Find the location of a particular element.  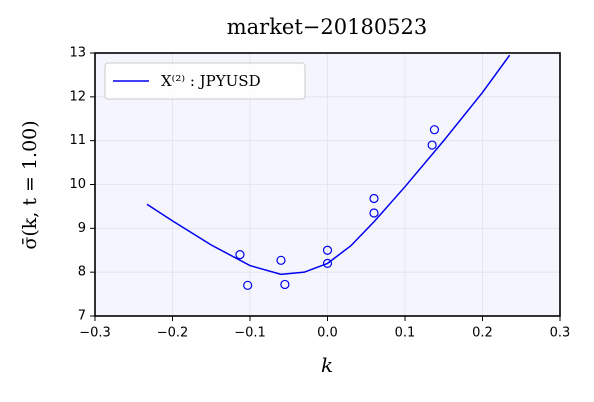

x-axis-label: k is located at coordinates (327, 365).